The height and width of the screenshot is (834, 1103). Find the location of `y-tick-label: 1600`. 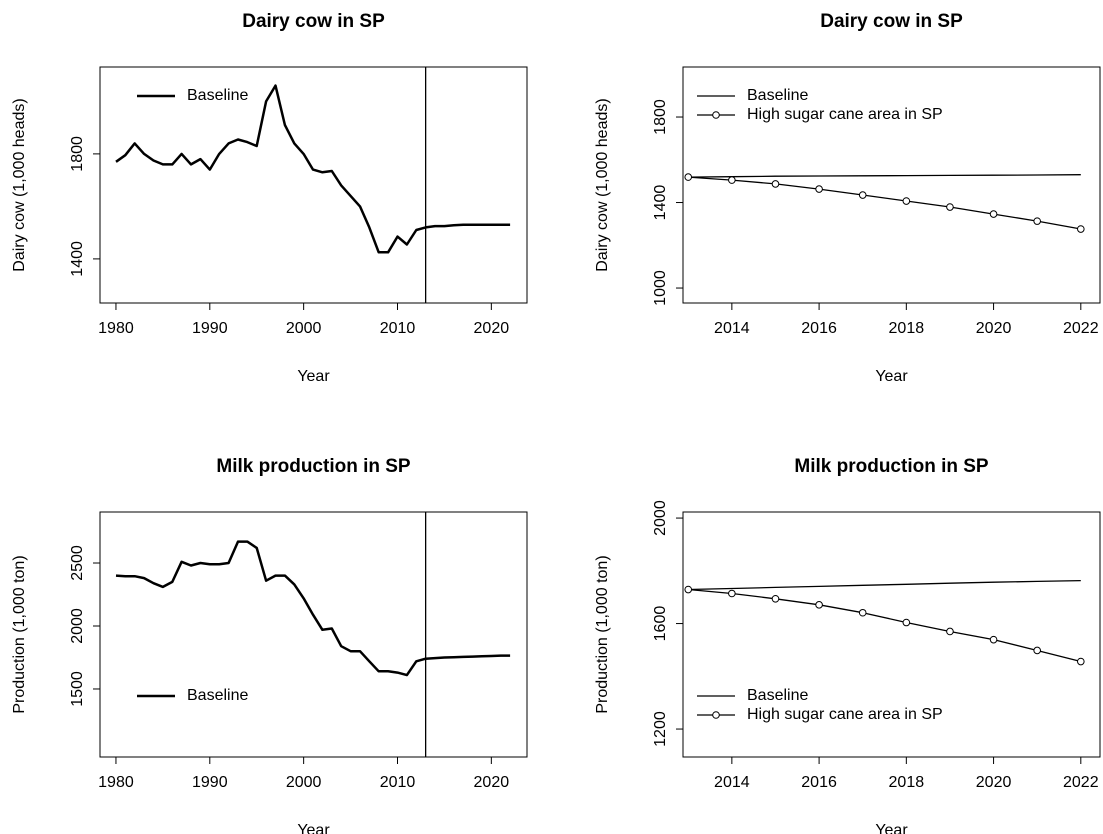

y-tick-label: 1600 is located at coordinates (660, 624).